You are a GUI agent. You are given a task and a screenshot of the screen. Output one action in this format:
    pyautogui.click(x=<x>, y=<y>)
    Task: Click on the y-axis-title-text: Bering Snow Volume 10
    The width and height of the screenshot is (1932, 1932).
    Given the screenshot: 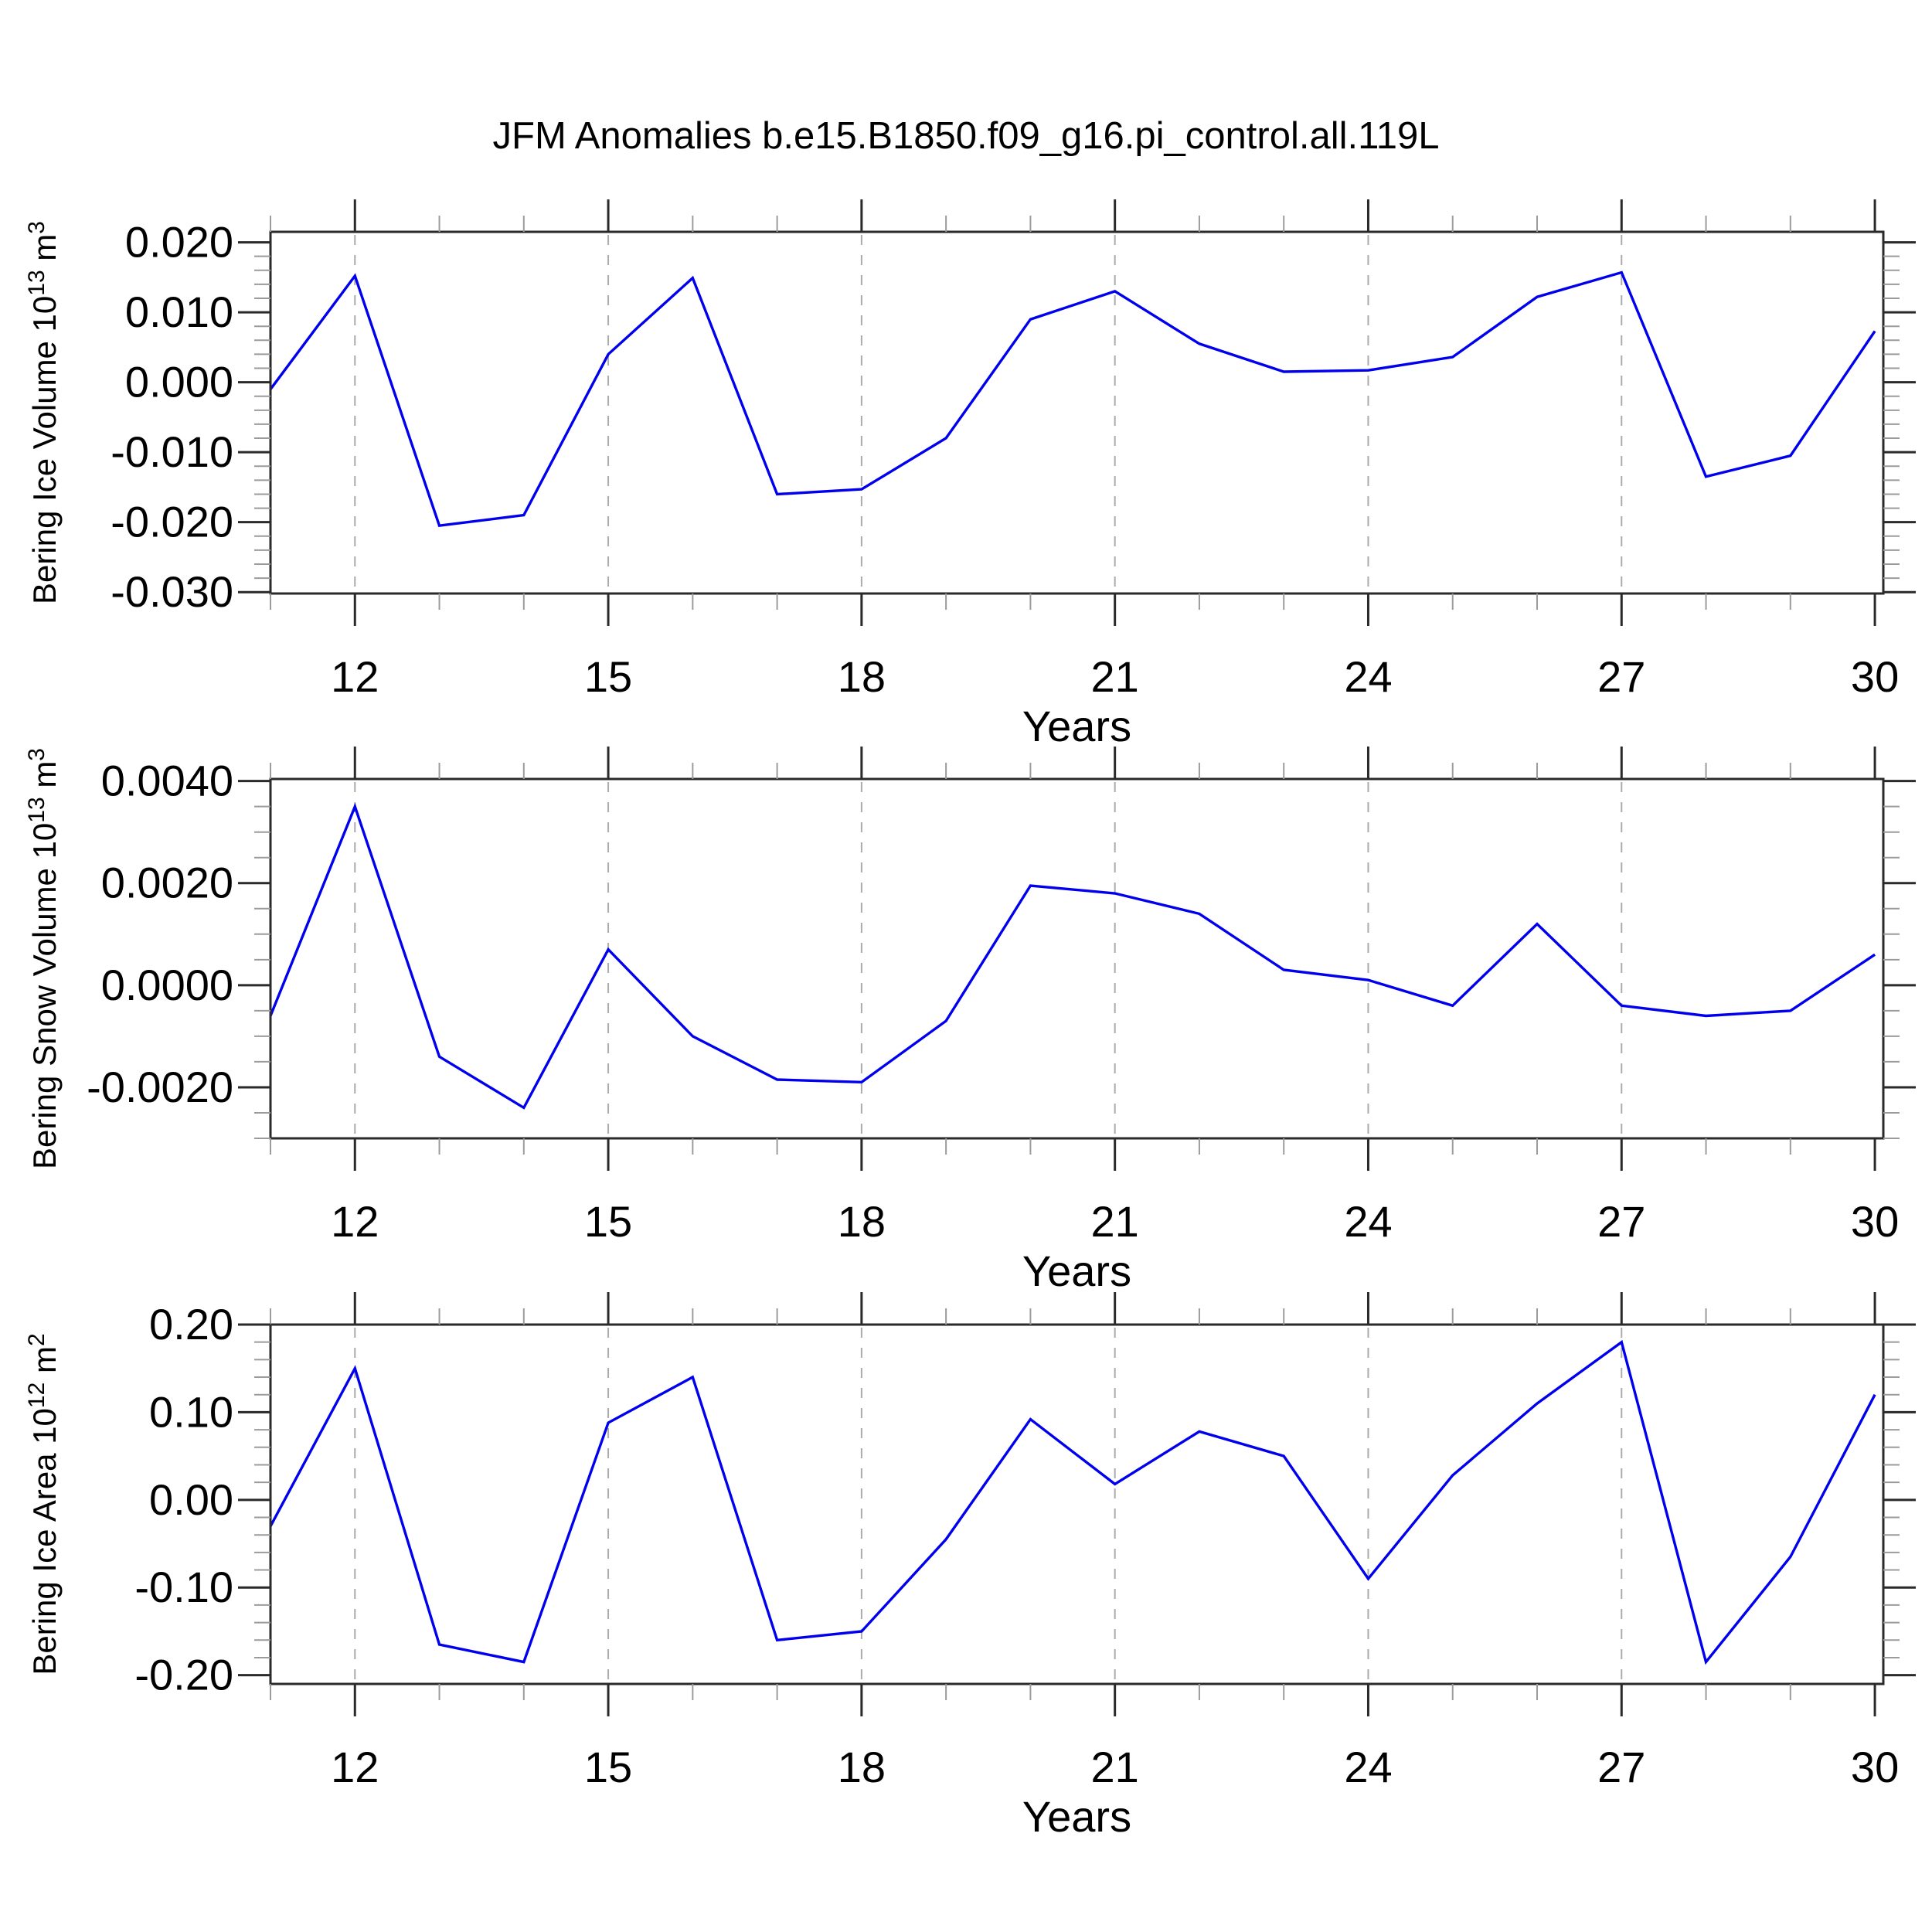 What is the action you would take?
    pyautogui.click(x=45, y=996)
    